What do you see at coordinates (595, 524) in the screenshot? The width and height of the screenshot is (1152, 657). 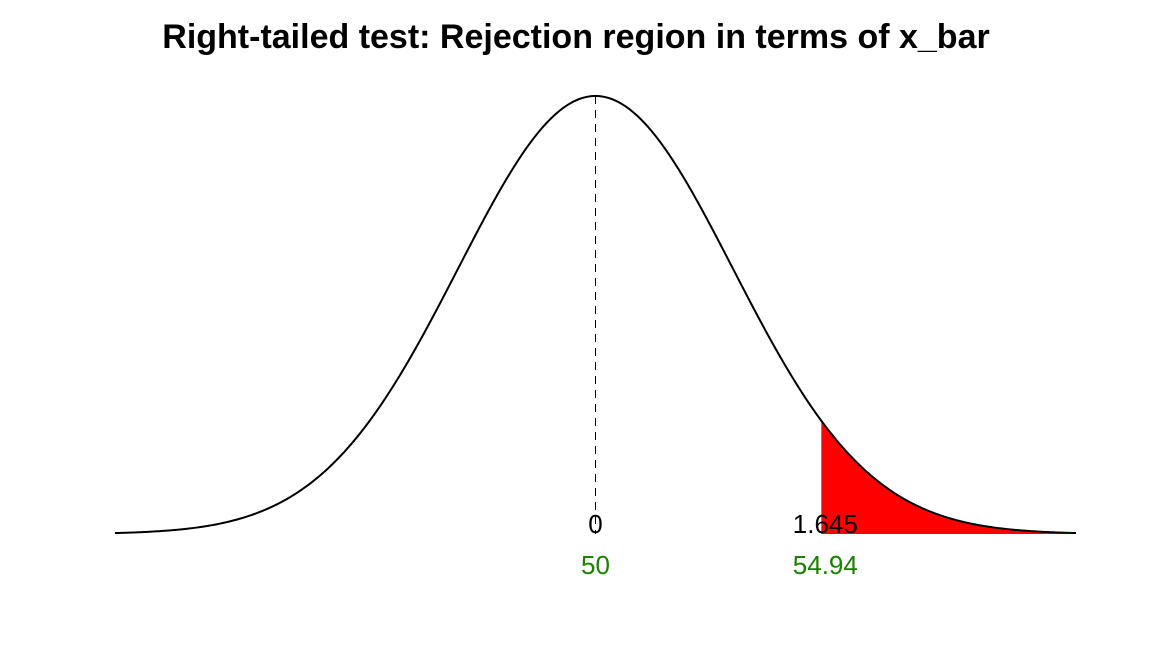 I see `z-tick-label-mean: 0` at bounding box center [595, 524].